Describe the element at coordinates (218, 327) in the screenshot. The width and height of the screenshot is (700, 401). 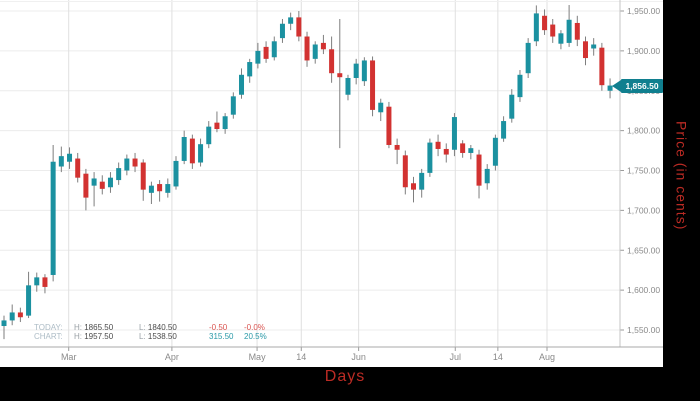
I see `legend-change: -0.50` at that location.